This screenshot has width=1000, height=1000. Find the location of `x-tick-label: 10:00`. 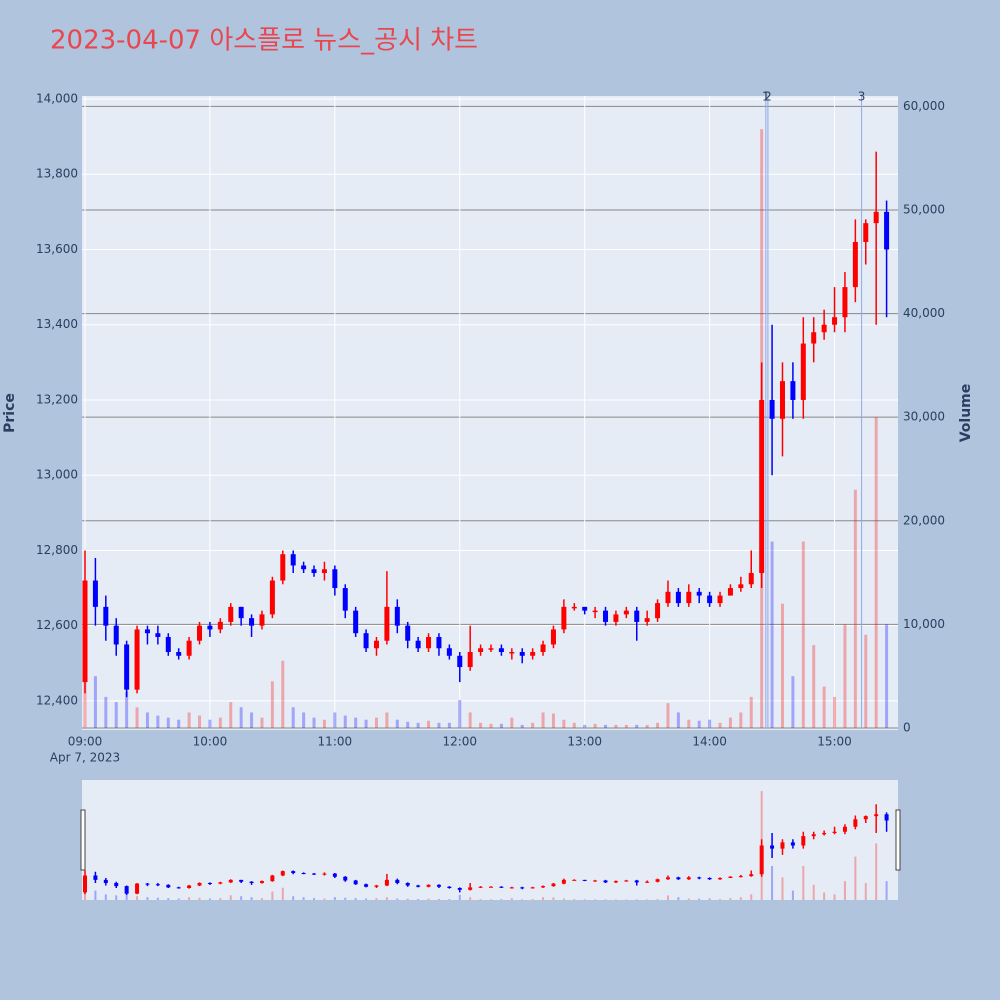

x-tick-label: 10:00 is located at coordinates (210, 742).